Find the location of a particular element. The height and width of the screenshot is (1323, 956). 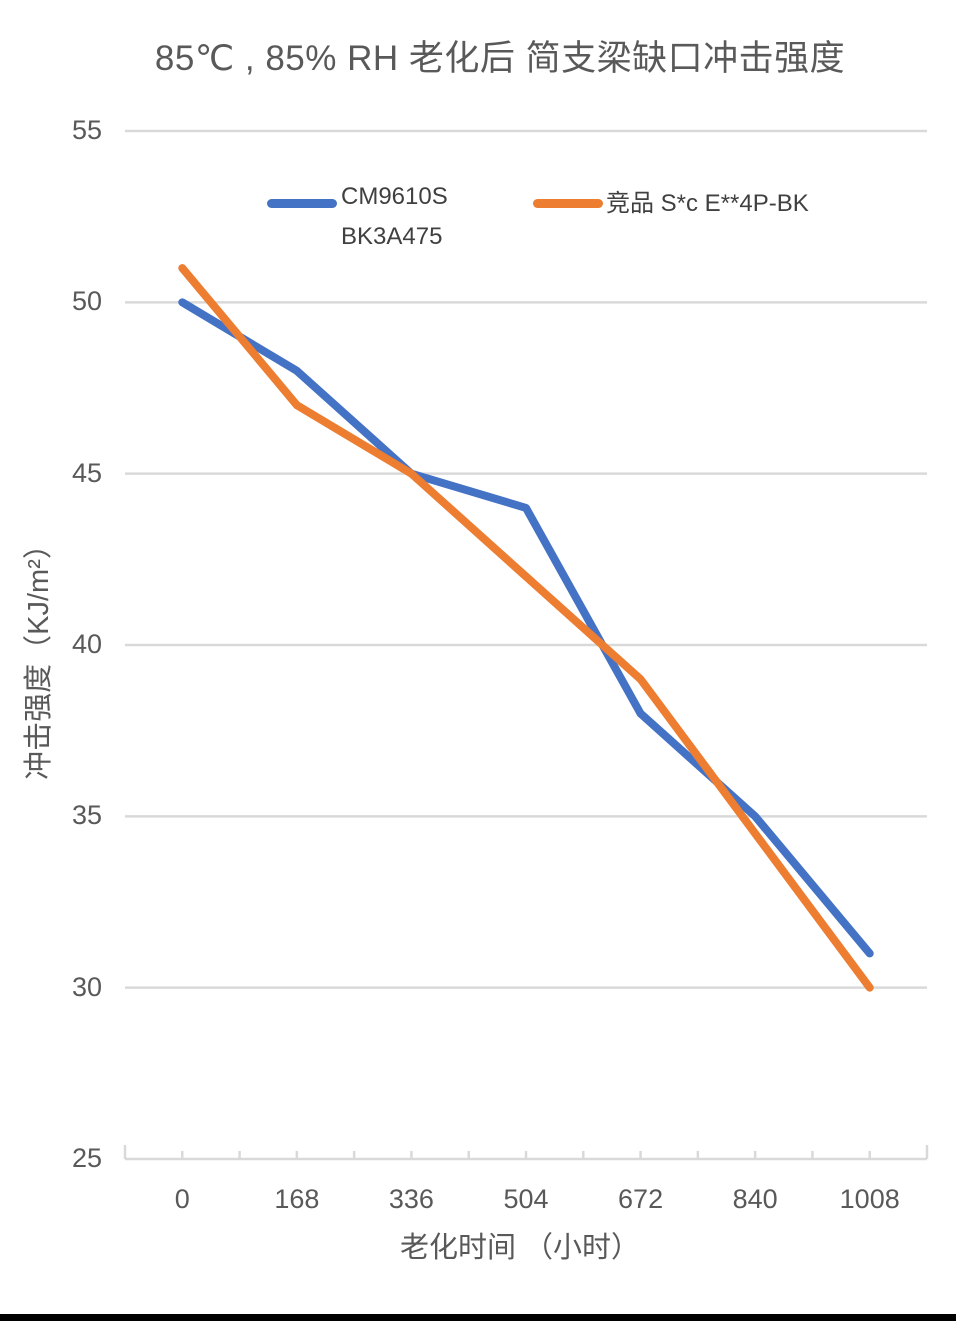

y-tick-label-35: 35 is located at coordinates (86, 815).